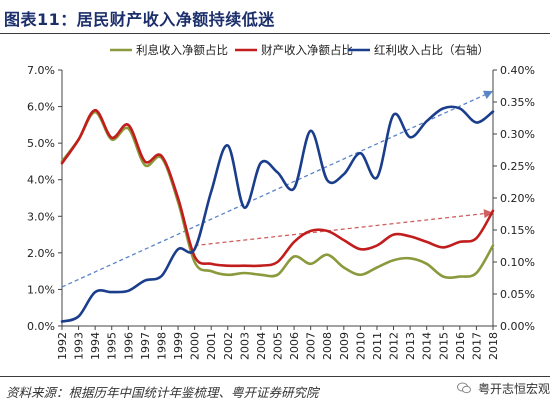 This screenshot has height=405, width=550. I want to click on chart-title: 图表11：居民财产收入净额持续低迷, so click(139, 19).